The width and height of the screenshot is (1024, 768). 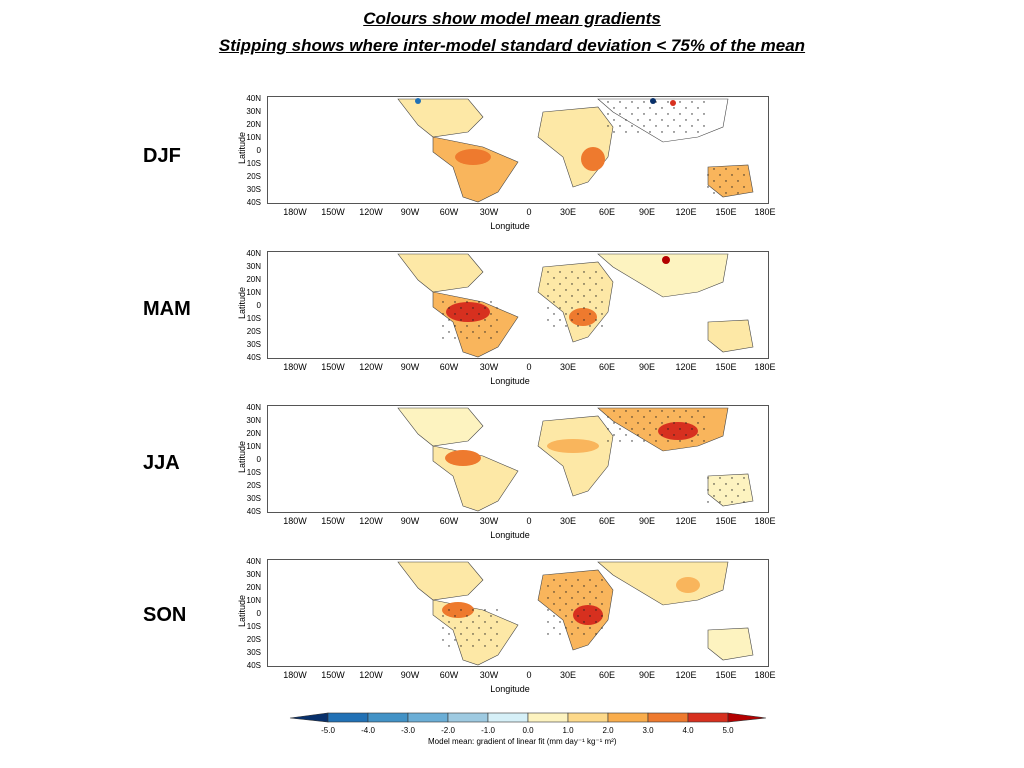 I want to click on lon-tick: 90W, so click(x=410, y=521).